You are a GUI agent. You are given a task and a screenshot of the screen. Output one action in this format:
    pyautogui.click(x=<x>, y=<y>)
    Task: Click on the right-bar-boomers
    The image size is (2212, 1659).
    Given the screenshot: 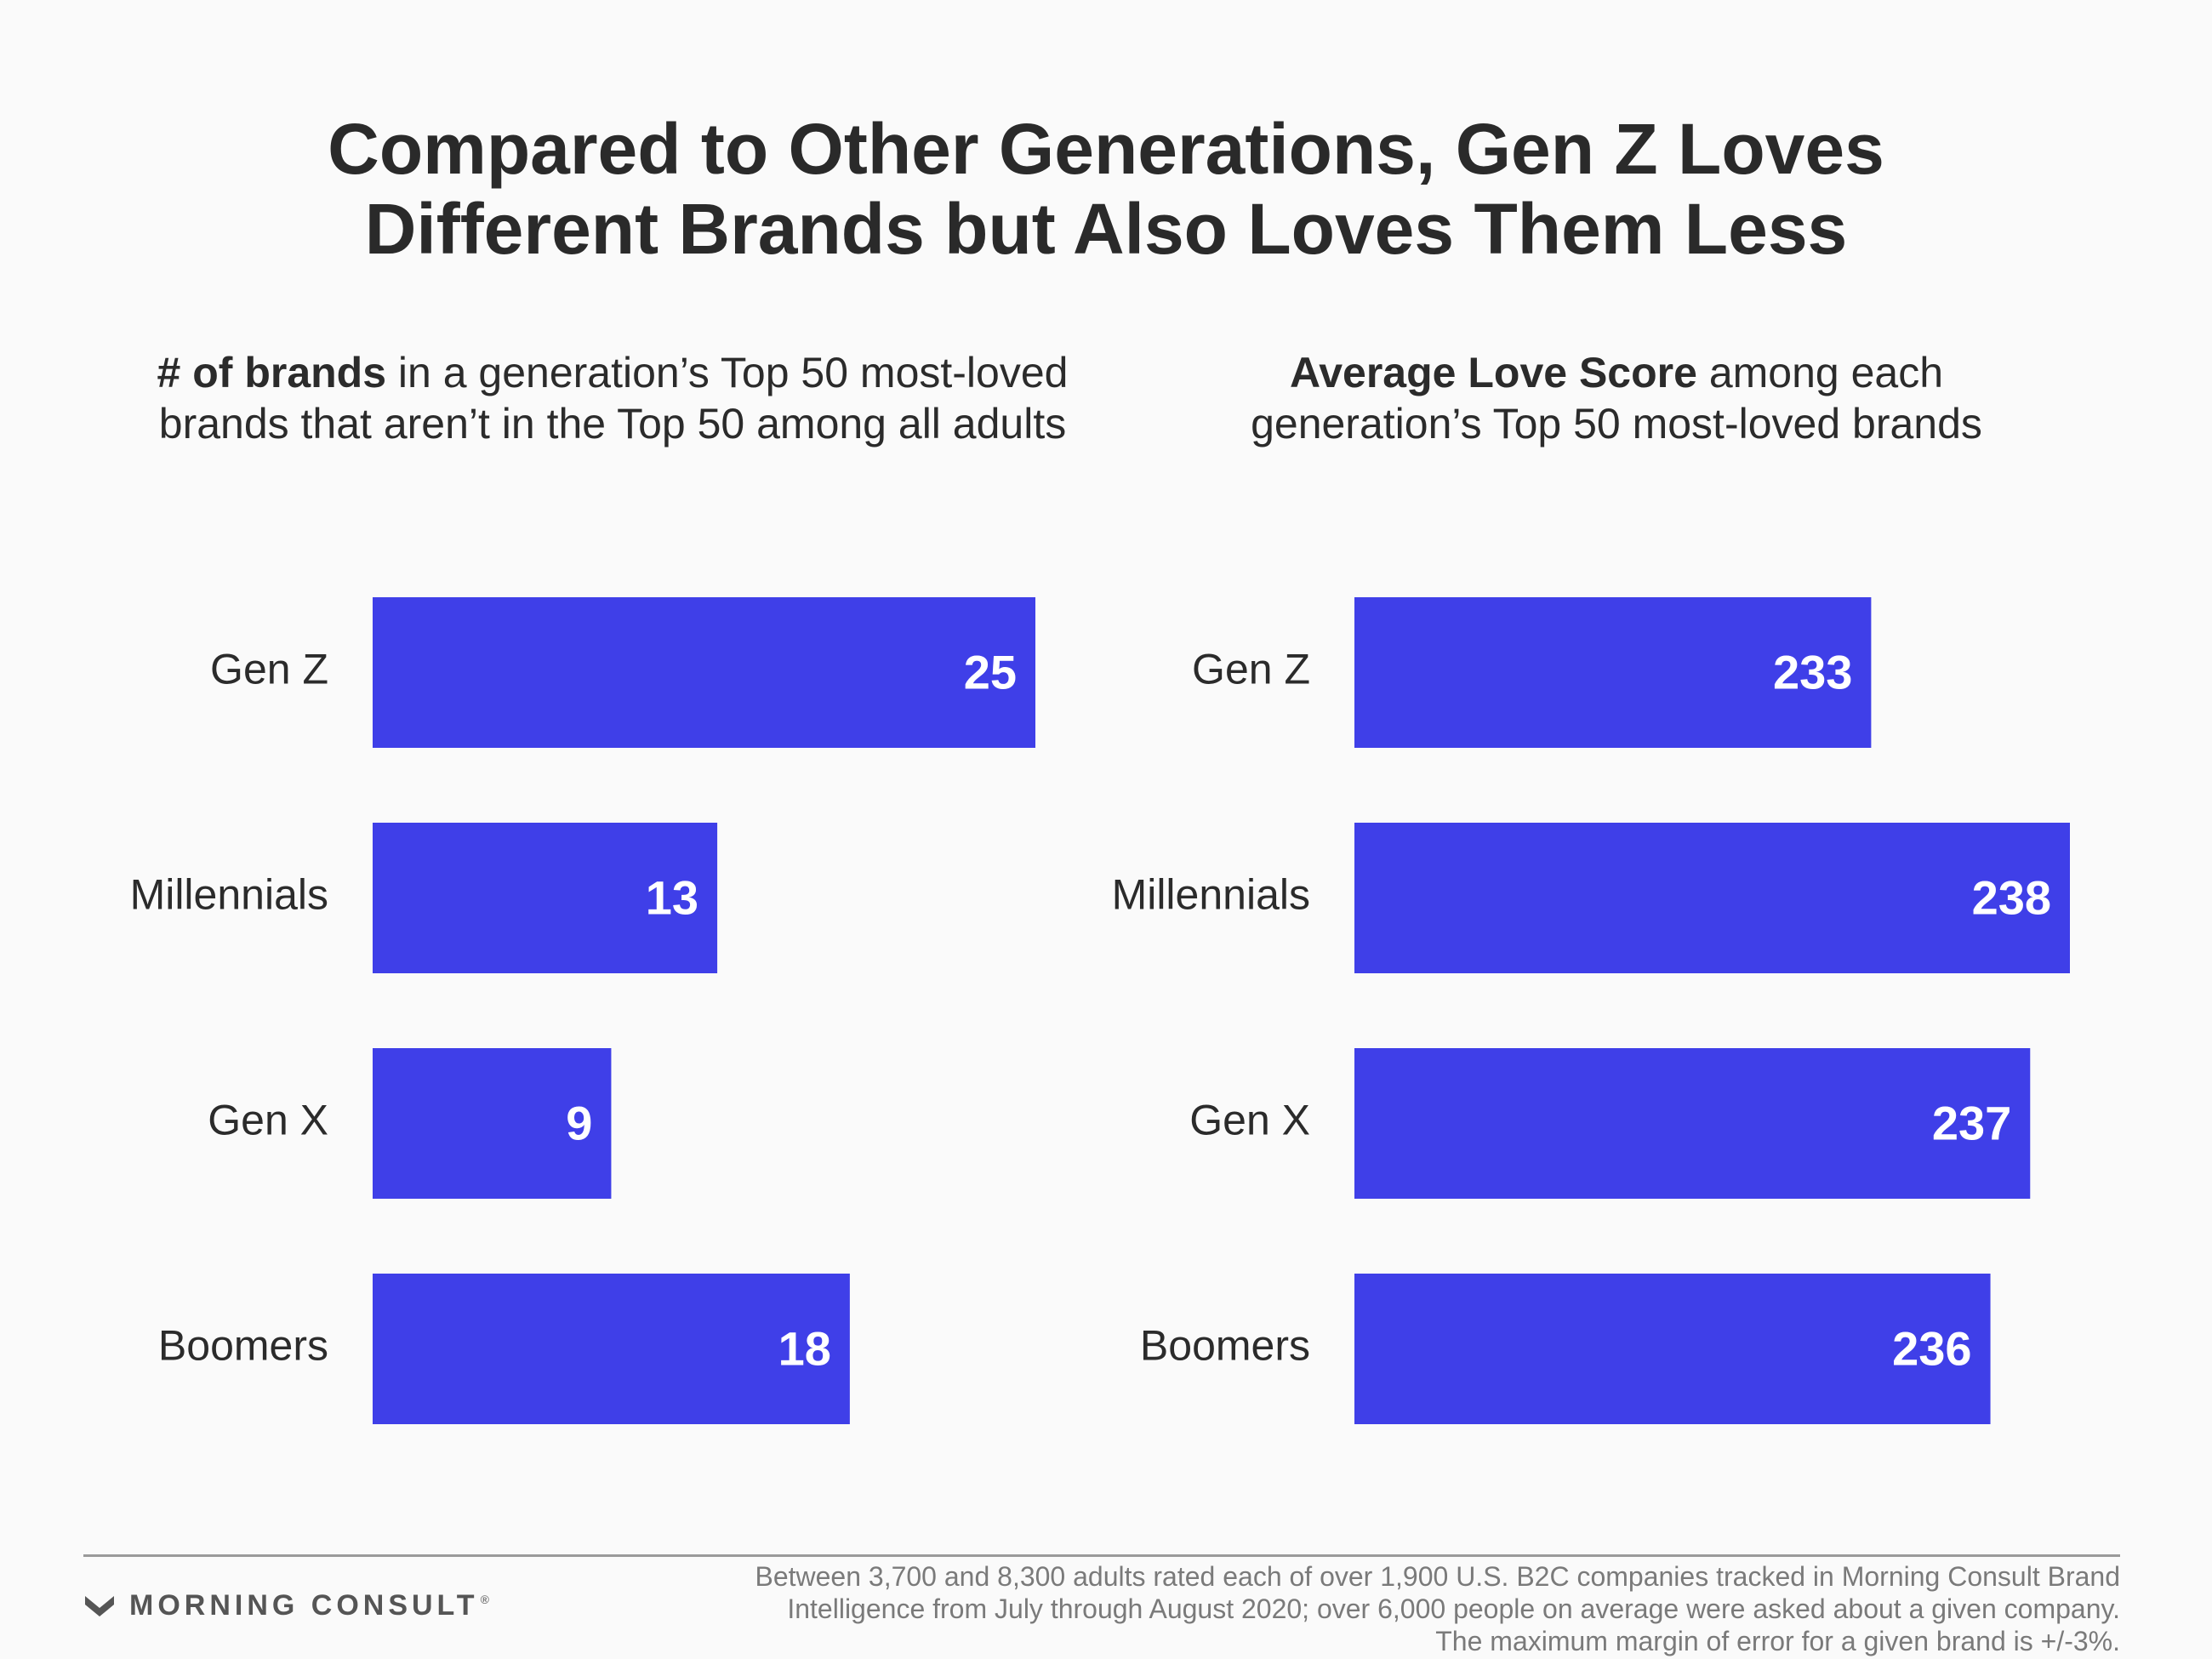 What is the action you would take?
    pyautogui.click(x=1672, y=1349)
    